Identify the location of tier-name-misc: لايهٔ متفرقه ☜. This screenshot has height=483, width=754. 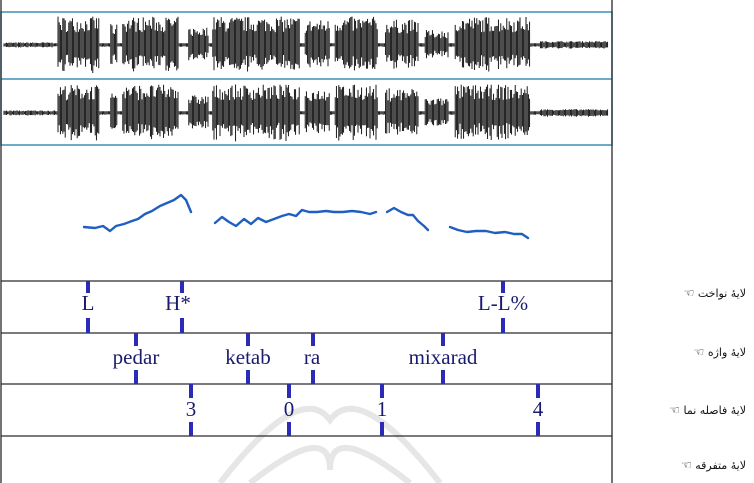
(712, 465).